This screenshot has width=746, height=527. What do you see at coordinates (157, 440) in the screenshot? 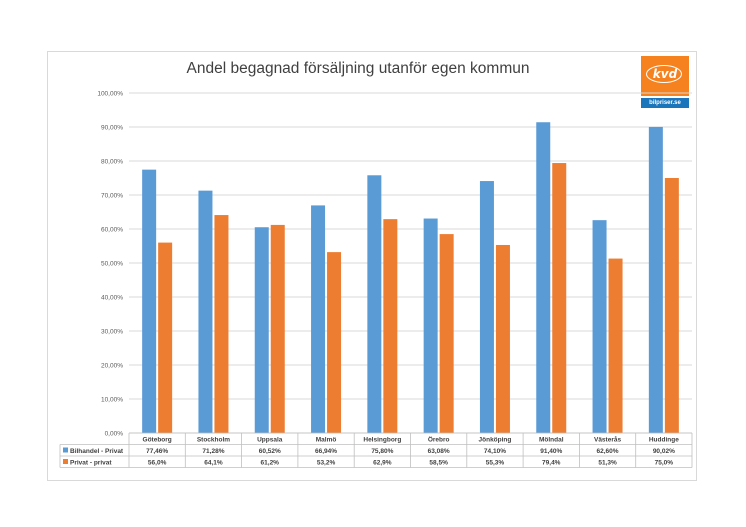
I see `category-label: Göteborg` at bounding box center [157, 440].